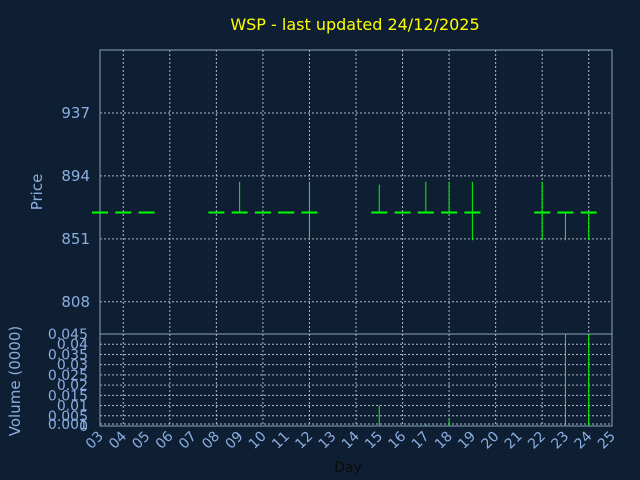 The height and width of the screenshot is (480, 640). I want to click on x-tick-label: 20, so click(491, 441).